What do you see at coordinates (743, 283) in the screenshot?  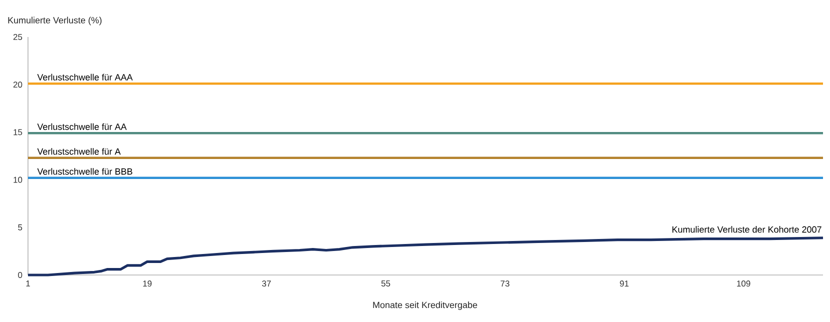 I see `x-tick-label: 109` at bounding box center [743, 283].